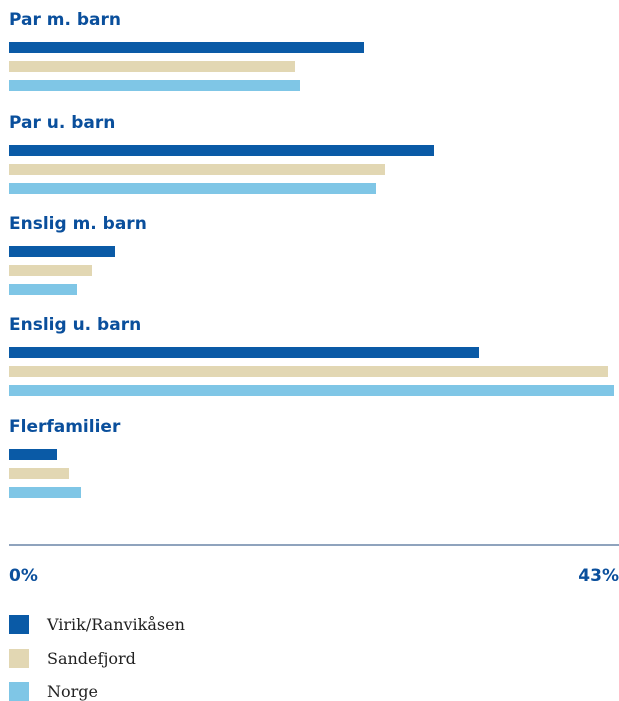 The height and width of the screenshot is (701, 619). I want to click on category-label: Par m. barn, so click(65, 20).